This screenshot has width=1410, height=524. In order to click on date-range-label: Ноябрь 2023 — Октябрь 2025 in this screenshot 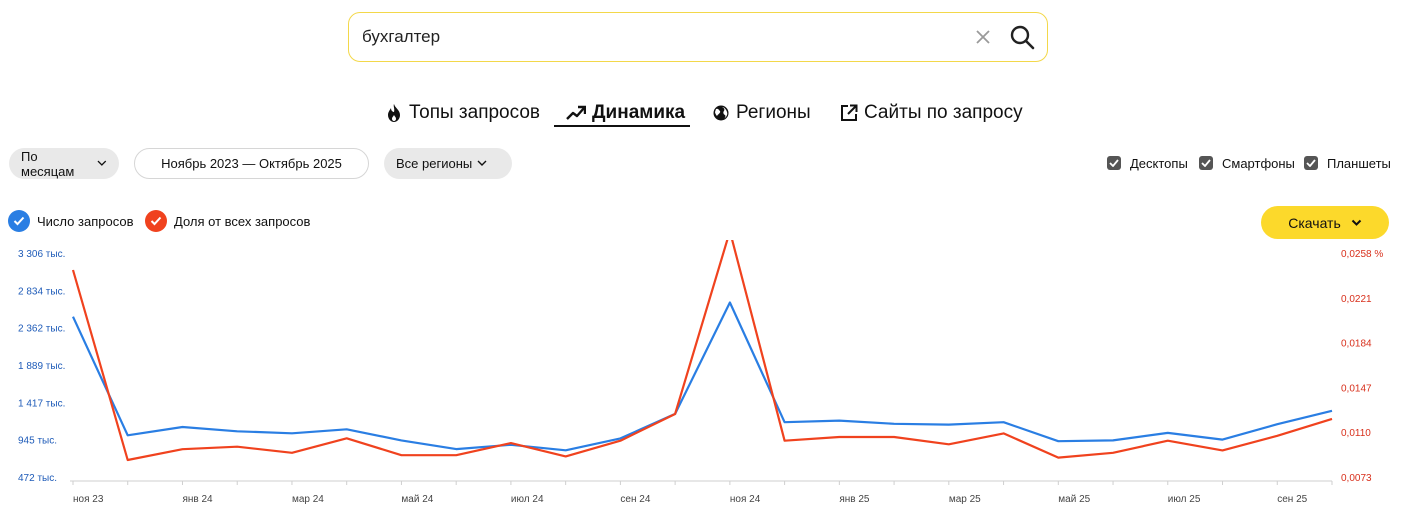, I will do `click(251, 163)`.